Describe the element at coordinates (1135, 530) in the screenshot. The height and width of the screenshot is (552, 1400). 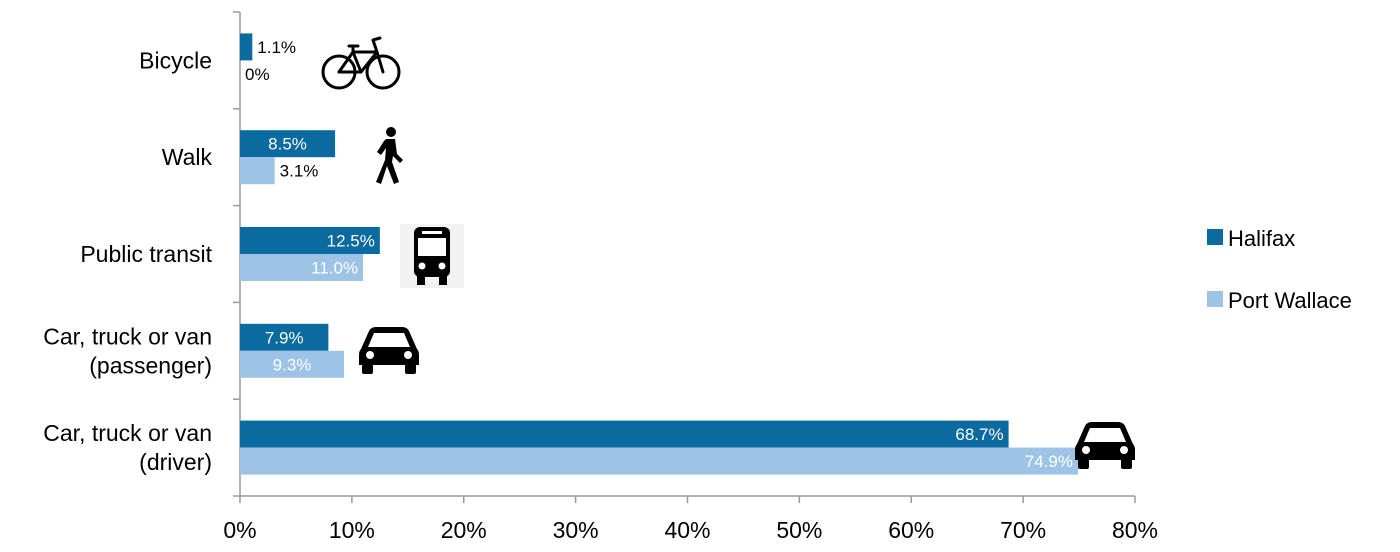
I see `x-tick-label: 80%` at that location.